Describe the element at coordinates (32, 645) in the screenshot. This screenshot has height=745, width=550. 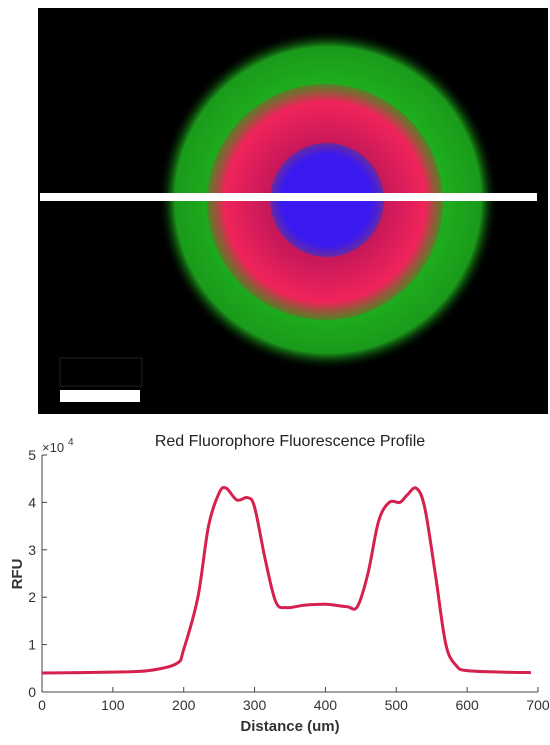
I see `y-tick-label: 1` at that location.